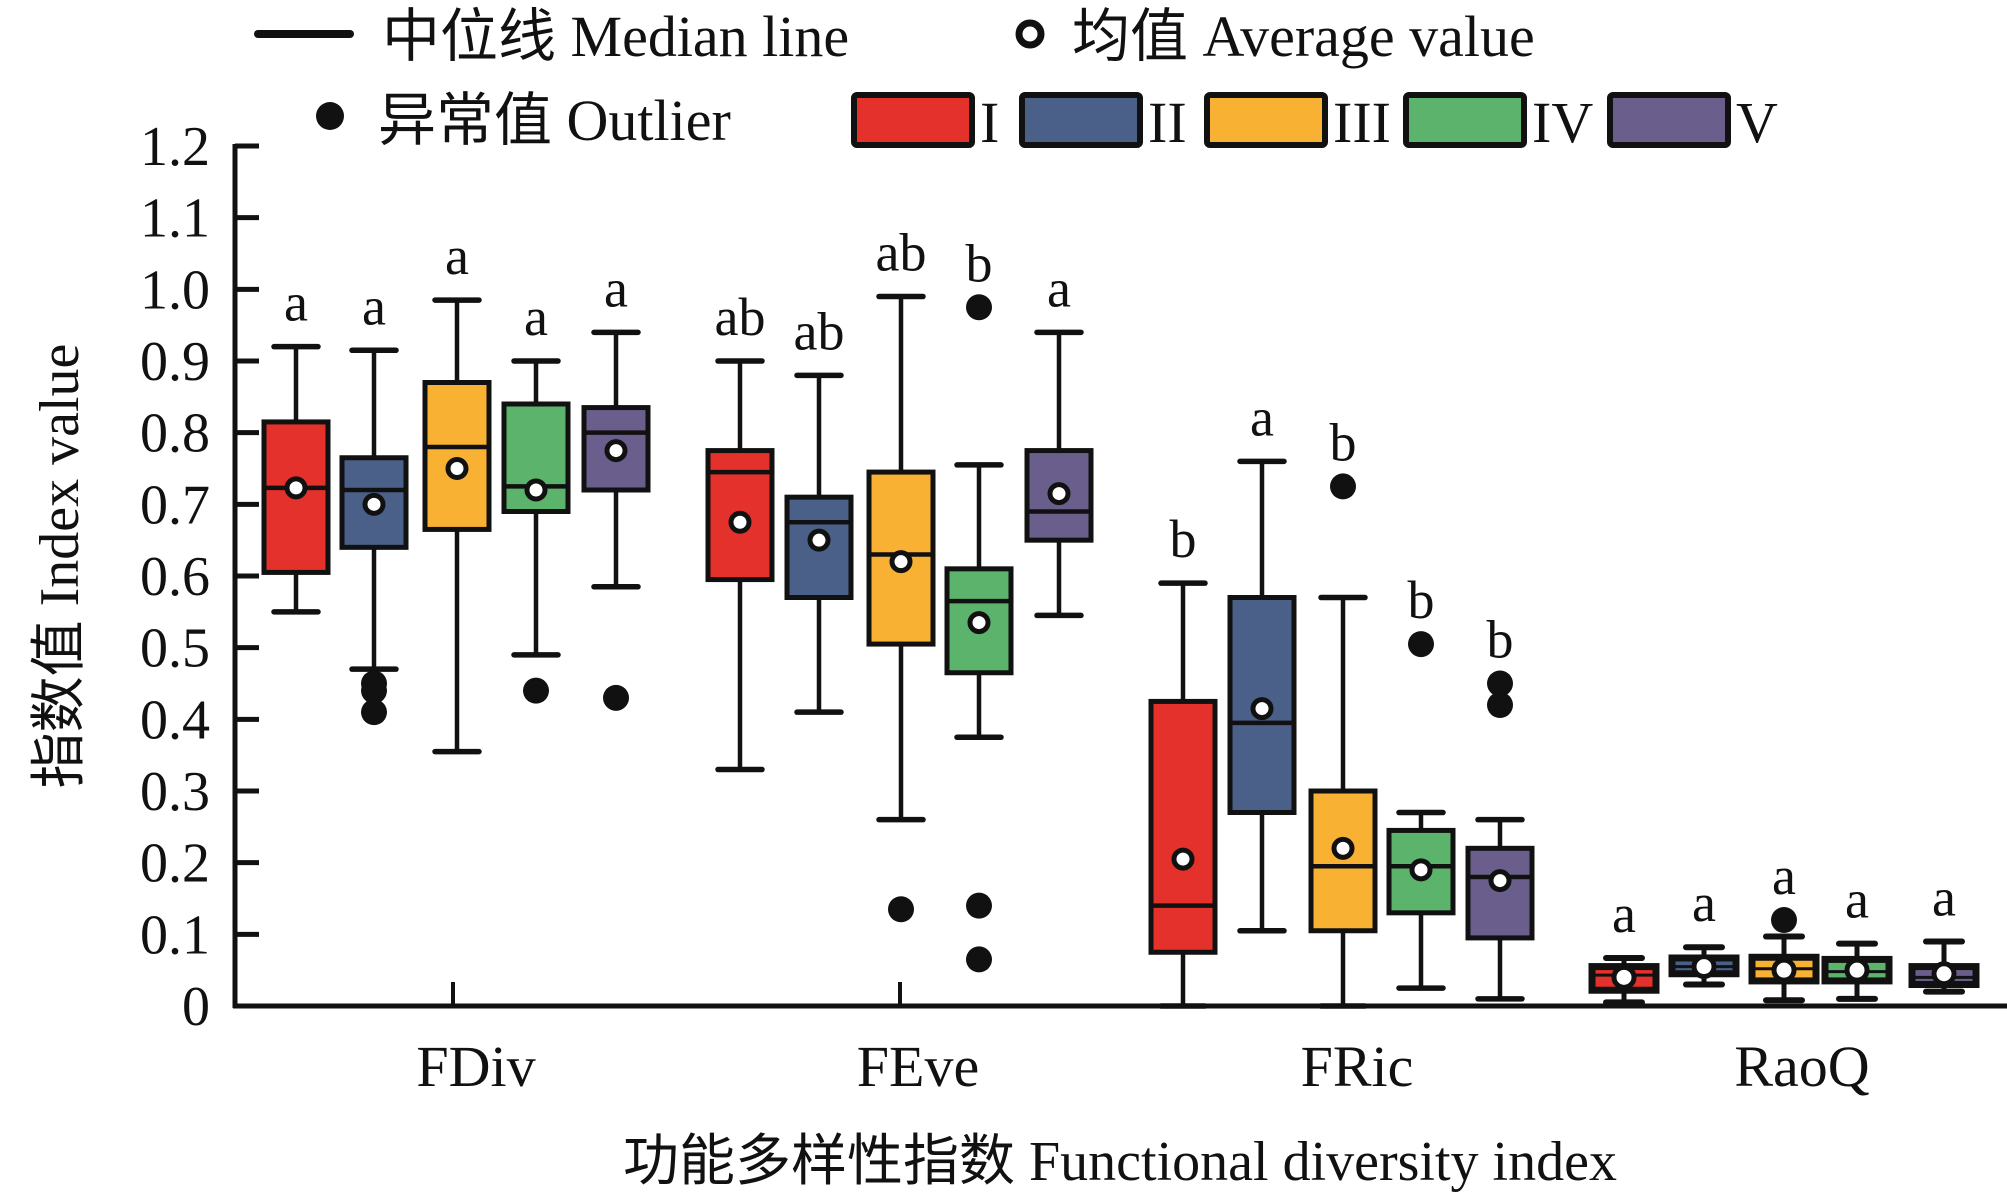 This screenshot has height=1197, width=2007. What do you see at coordinates (1669, 120) in the screenshot?
I see `legend-swatch-v` at bounding box center [1669, 120].